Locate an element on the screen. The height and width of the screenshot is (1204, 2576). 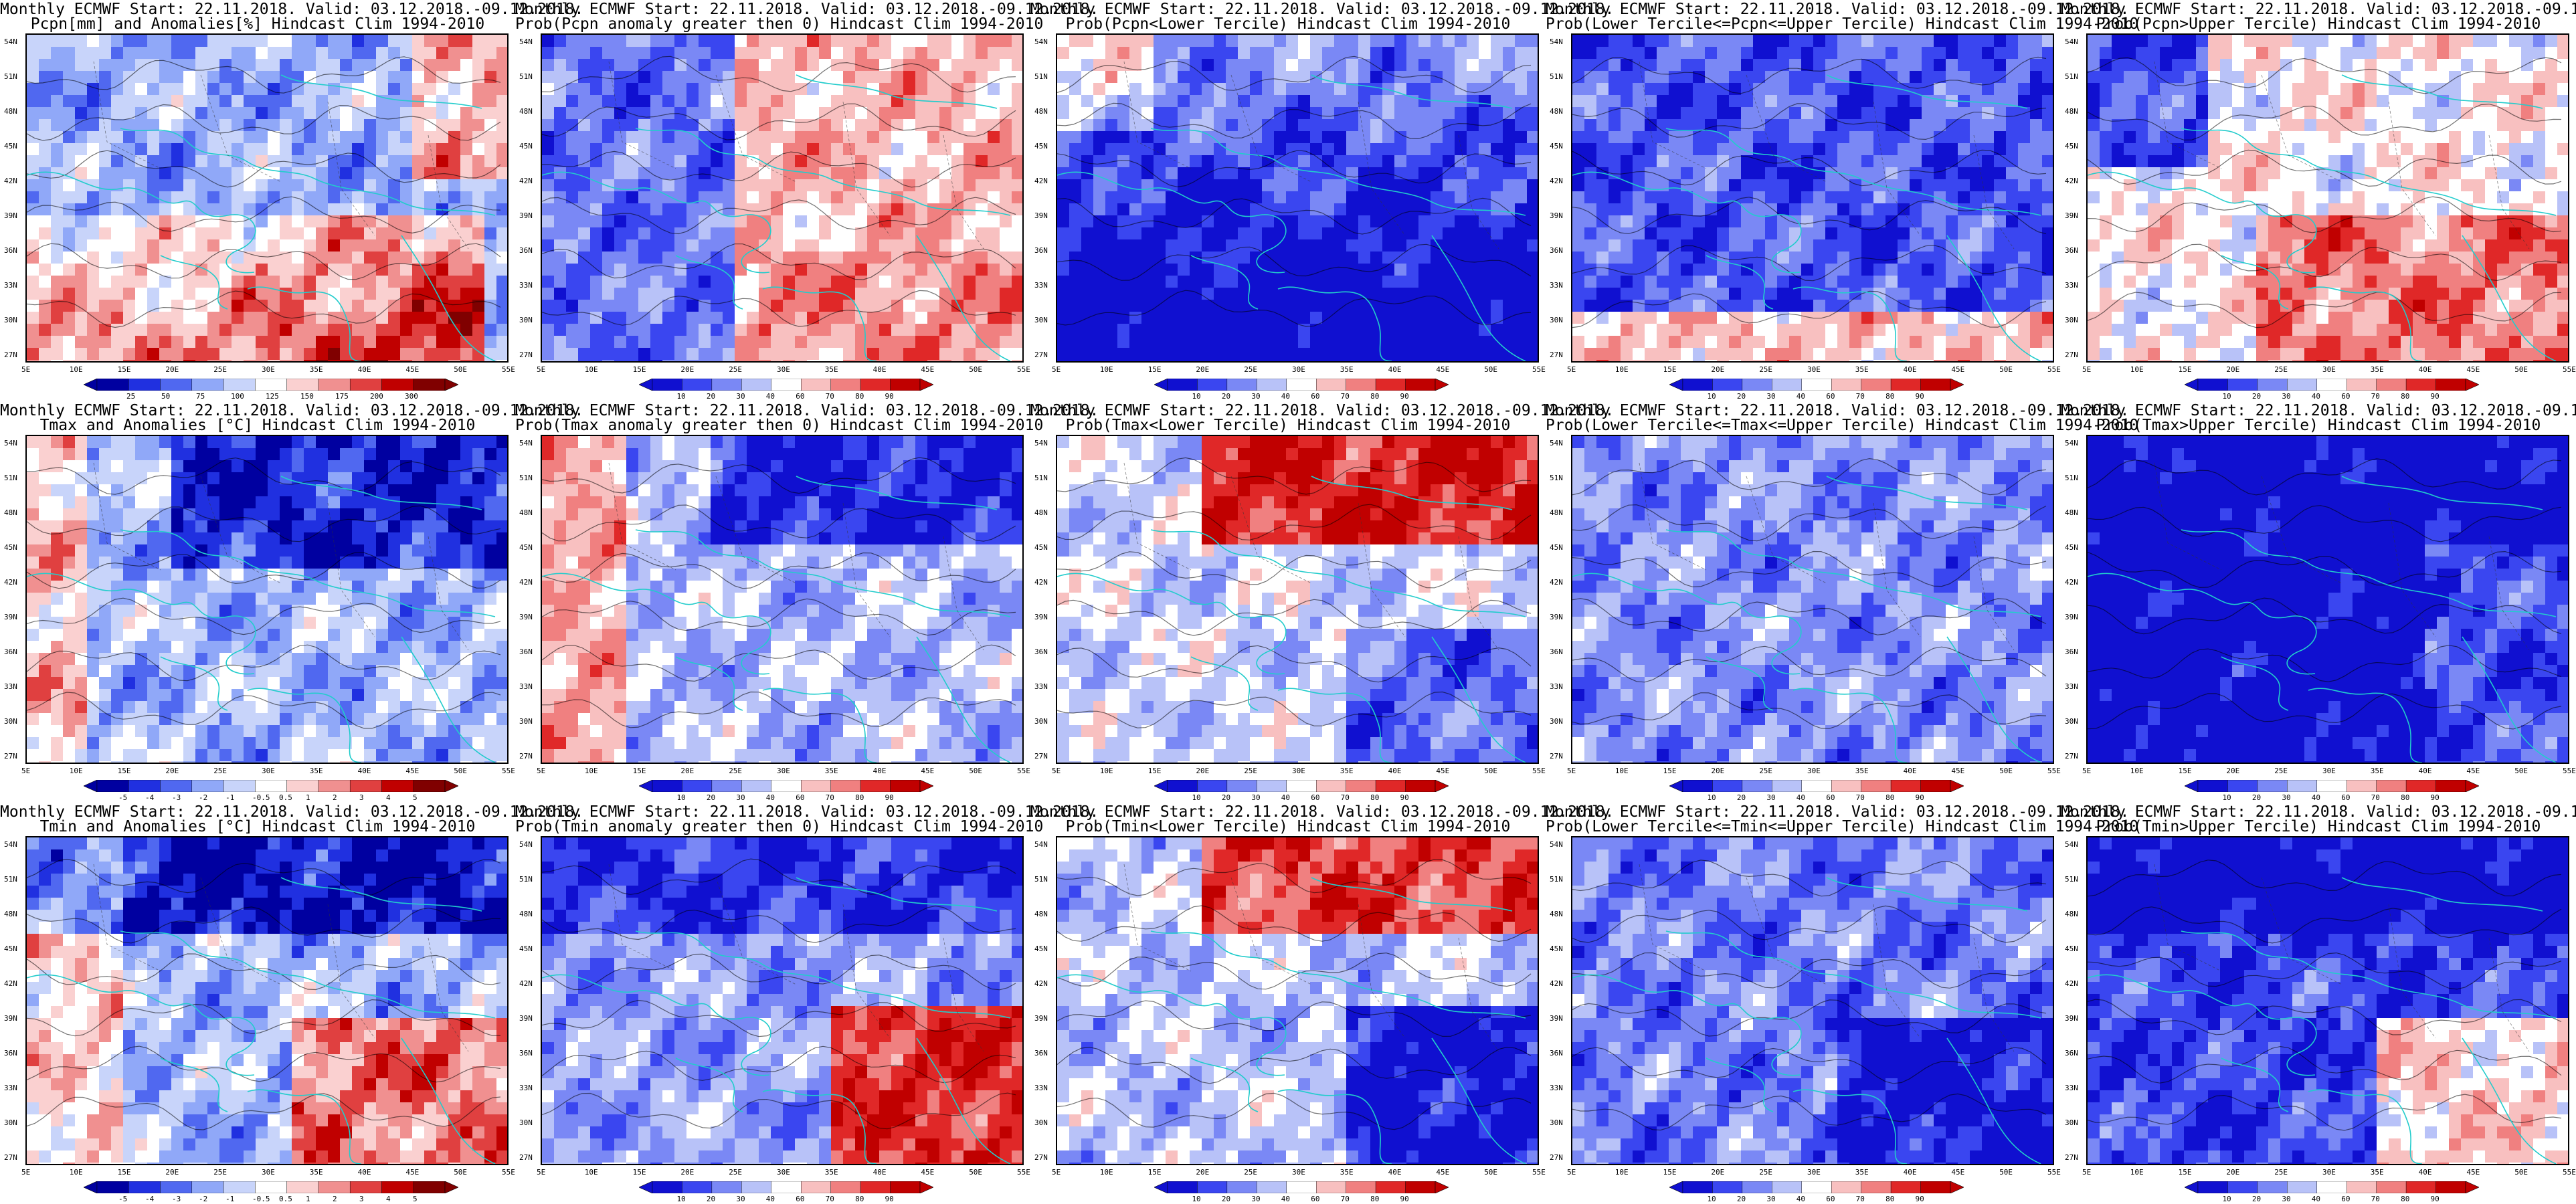
latitude-label: 30N is located at coordinates (526, 320).